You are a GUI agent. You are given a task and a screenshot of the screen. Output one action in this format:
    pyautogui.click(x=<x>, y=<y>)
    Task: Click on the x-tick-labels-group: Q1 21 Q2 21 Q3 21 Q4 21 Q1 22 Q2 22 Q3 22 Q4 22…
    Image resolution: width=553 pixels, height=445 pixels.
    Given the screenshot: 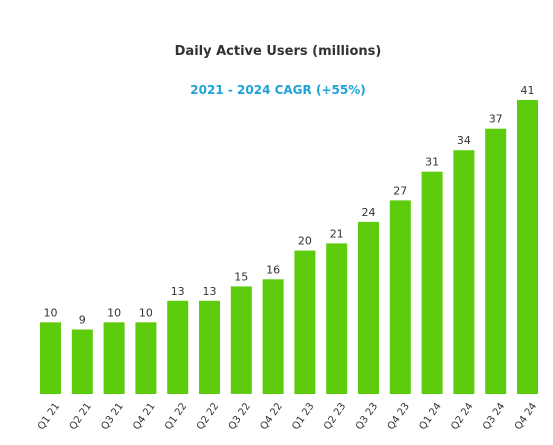 What is the action you would take?
    pyautogui.click(x=287, y=416)
    